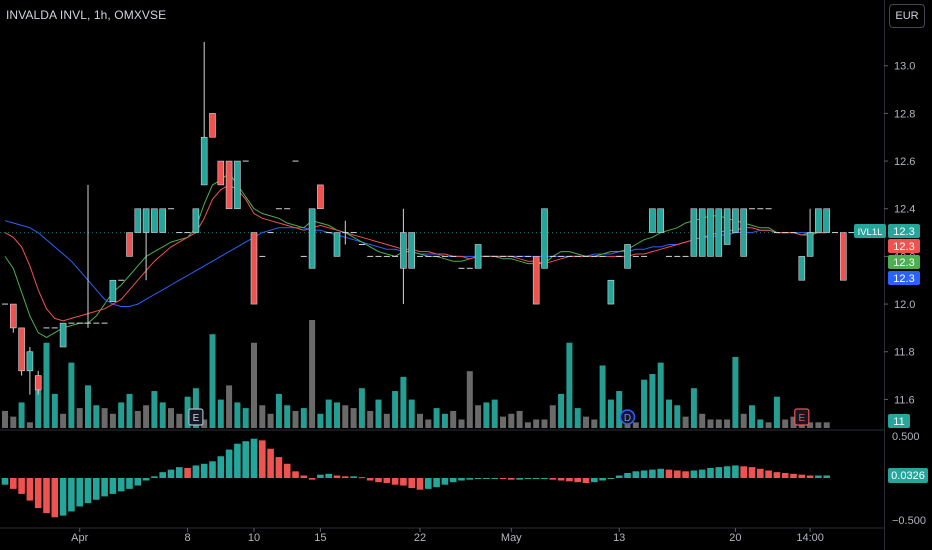 The height and width of the screenshot is (550, 932). What do you see at coordinates (810, 538) in the screenshot?
I see `x-tick-label: 14:00` at bounding box center [810, 538].